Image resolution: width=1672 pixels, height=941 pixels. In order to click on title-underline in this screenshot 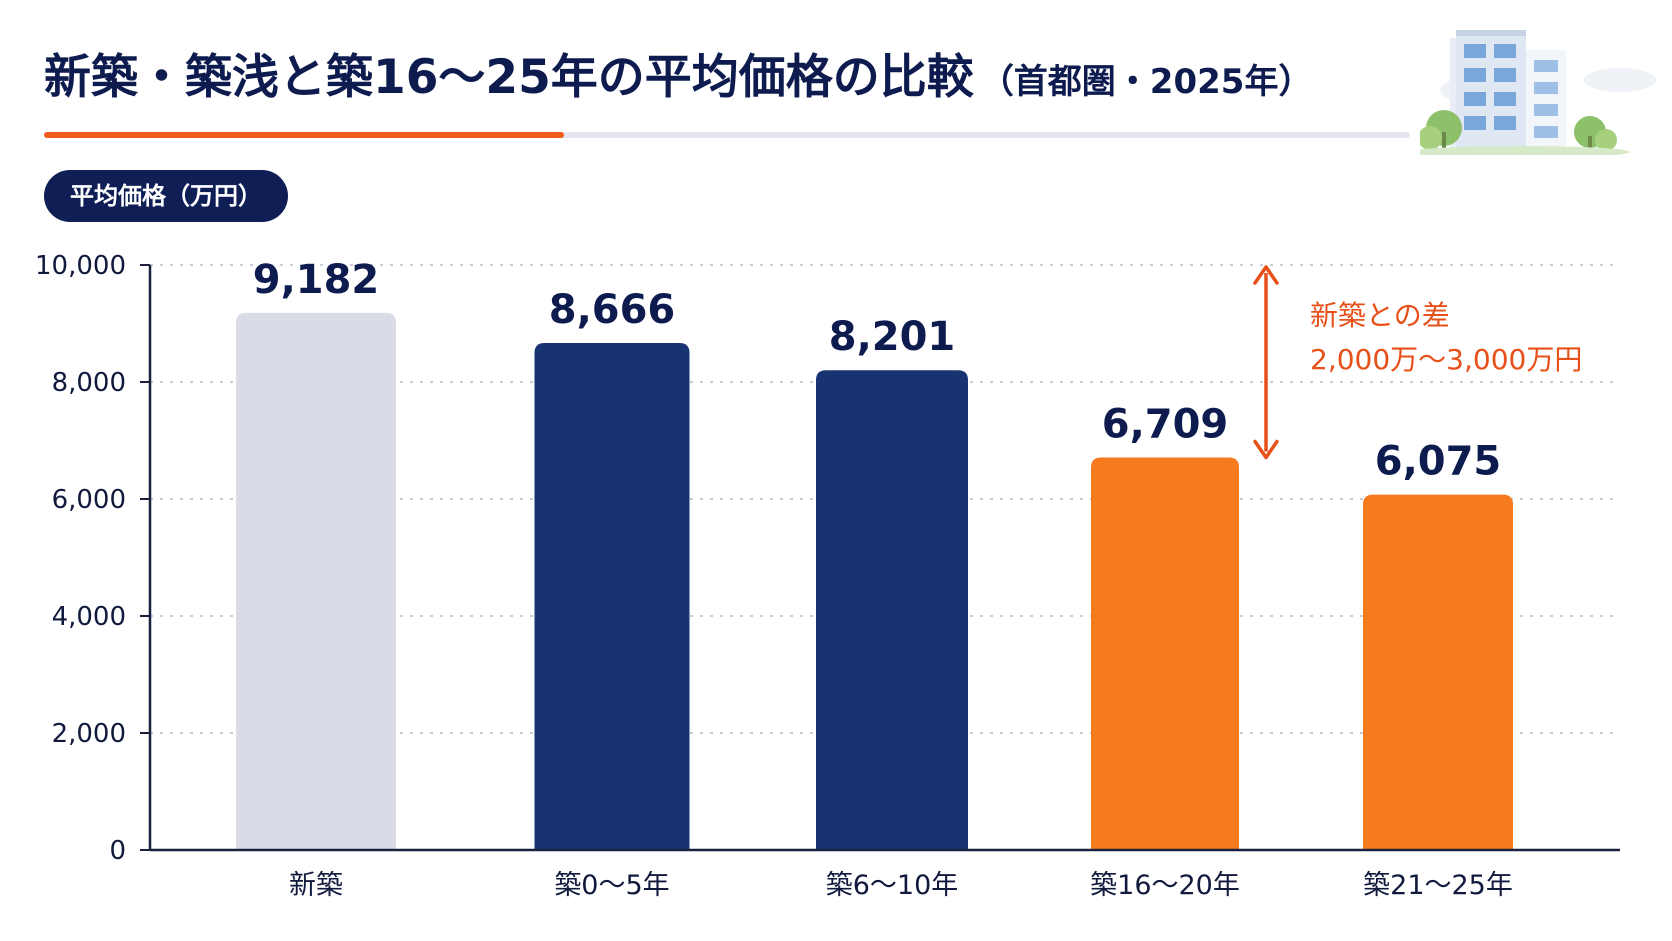, I will do `click(727, 135)`.